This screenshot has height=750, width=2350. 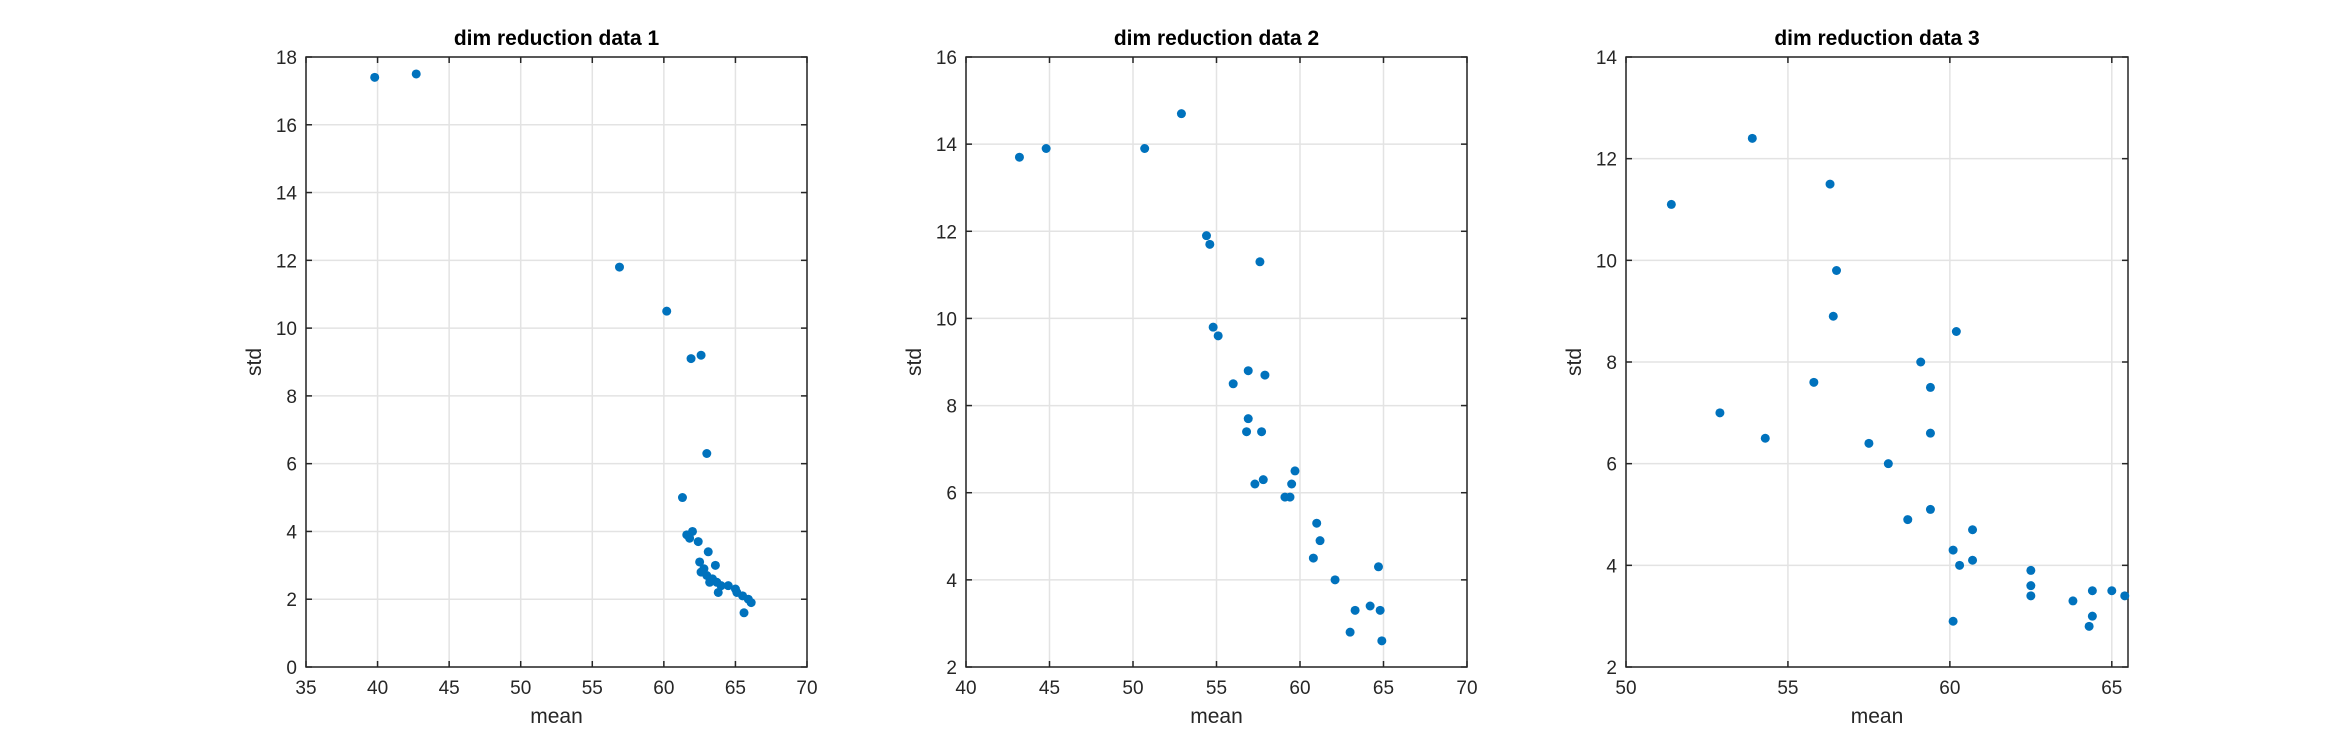 I want to click on y-tick-label: 2, so click(x=291, y=600).